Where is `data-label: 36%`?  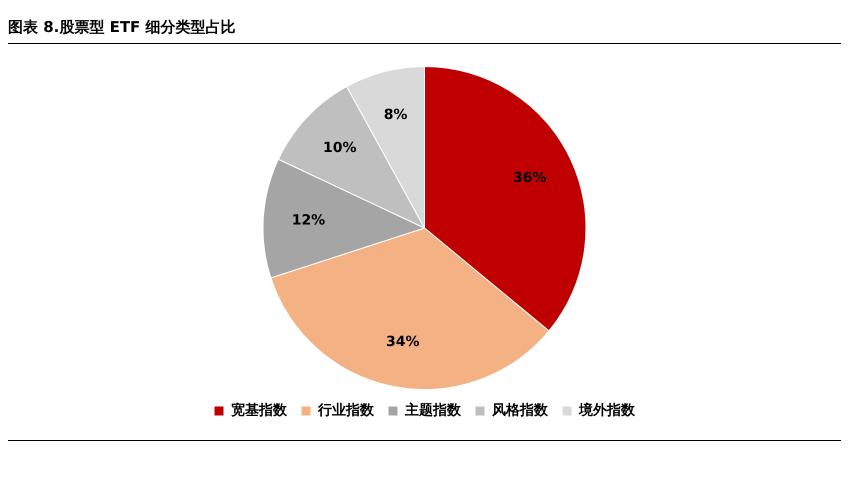
data-label: 36% is located at coordinates (529, 178).